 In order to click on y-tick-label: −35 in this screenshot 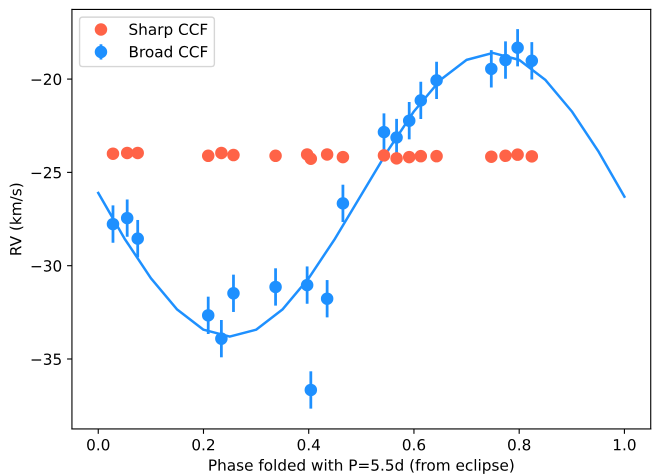, I will do `click(46, 359)`.